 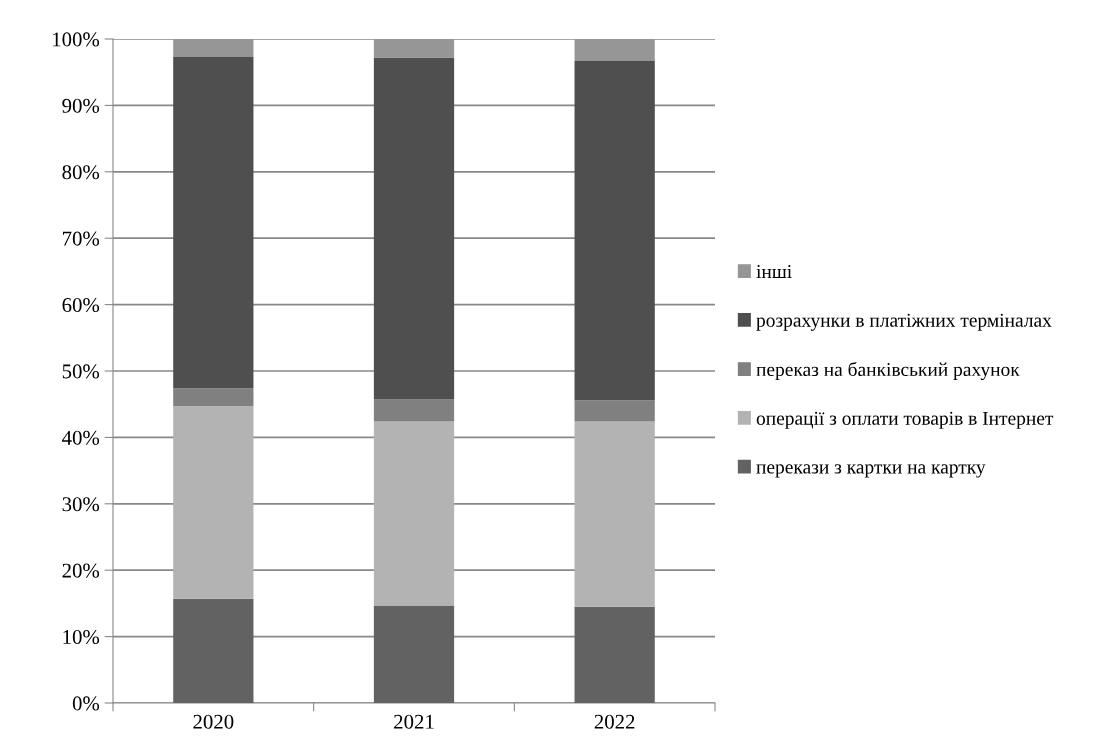 I want to click on legend-label: переказ на банківський рахунок, so click(x=888, y=371).